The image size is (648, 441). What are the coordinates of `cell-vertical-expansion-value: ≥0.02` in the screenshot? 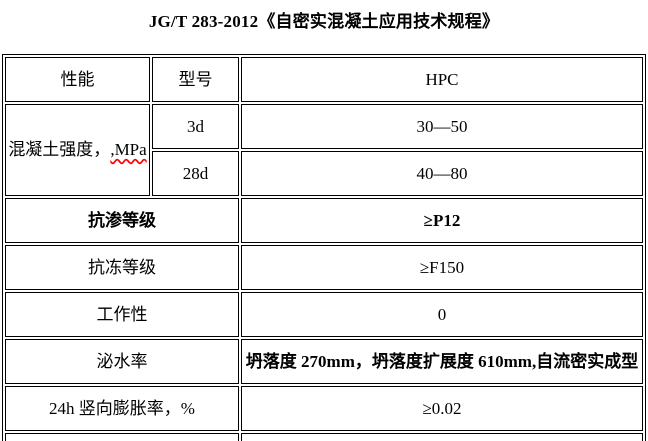 It's located at (442, 408).